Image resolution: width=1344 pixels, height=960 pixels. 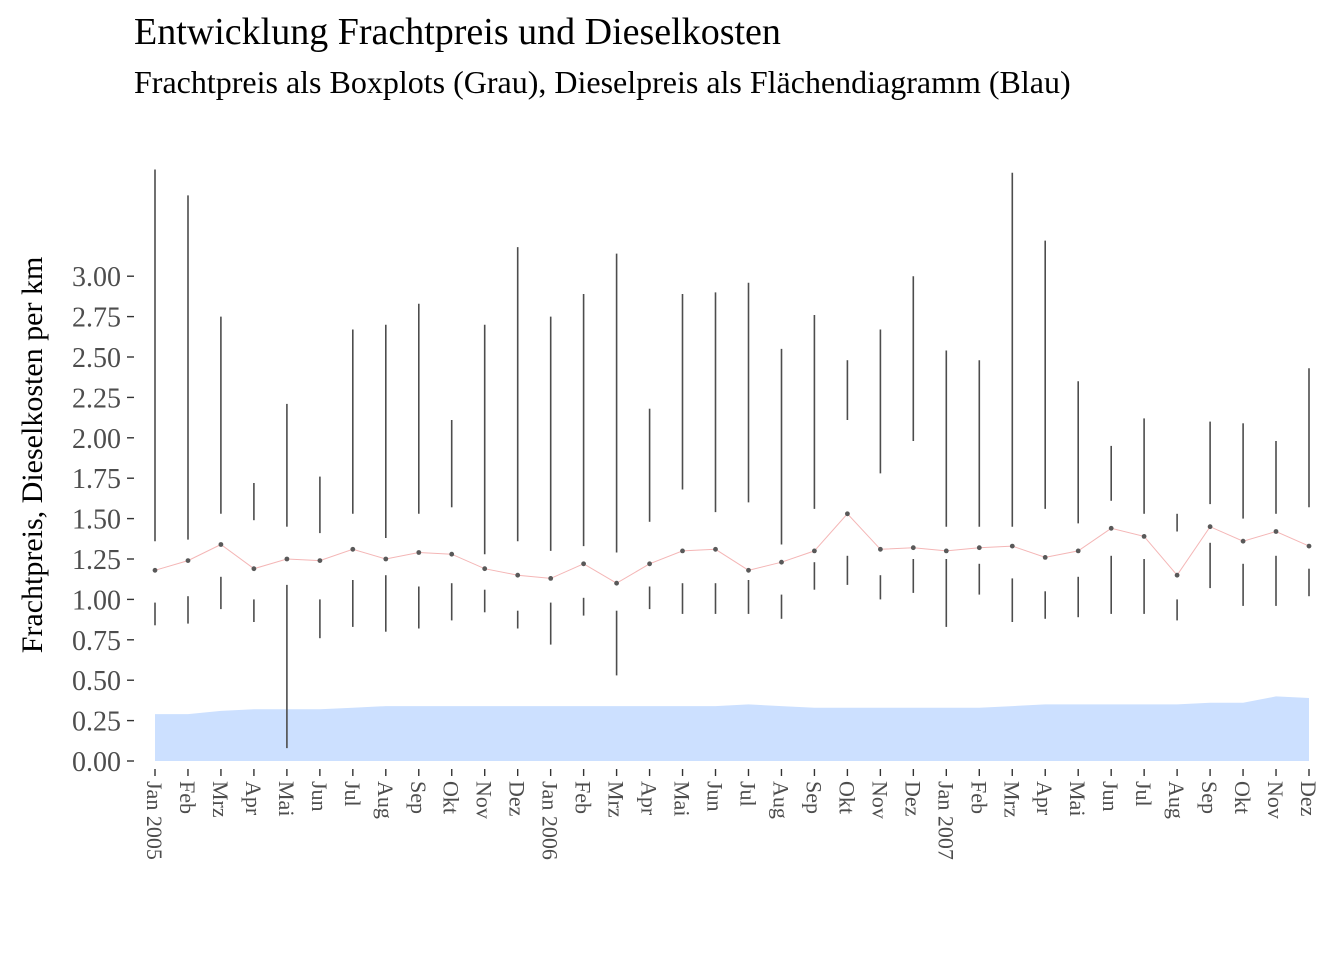 I want to click on diesel-area-layer, so click(x=732, y=728).